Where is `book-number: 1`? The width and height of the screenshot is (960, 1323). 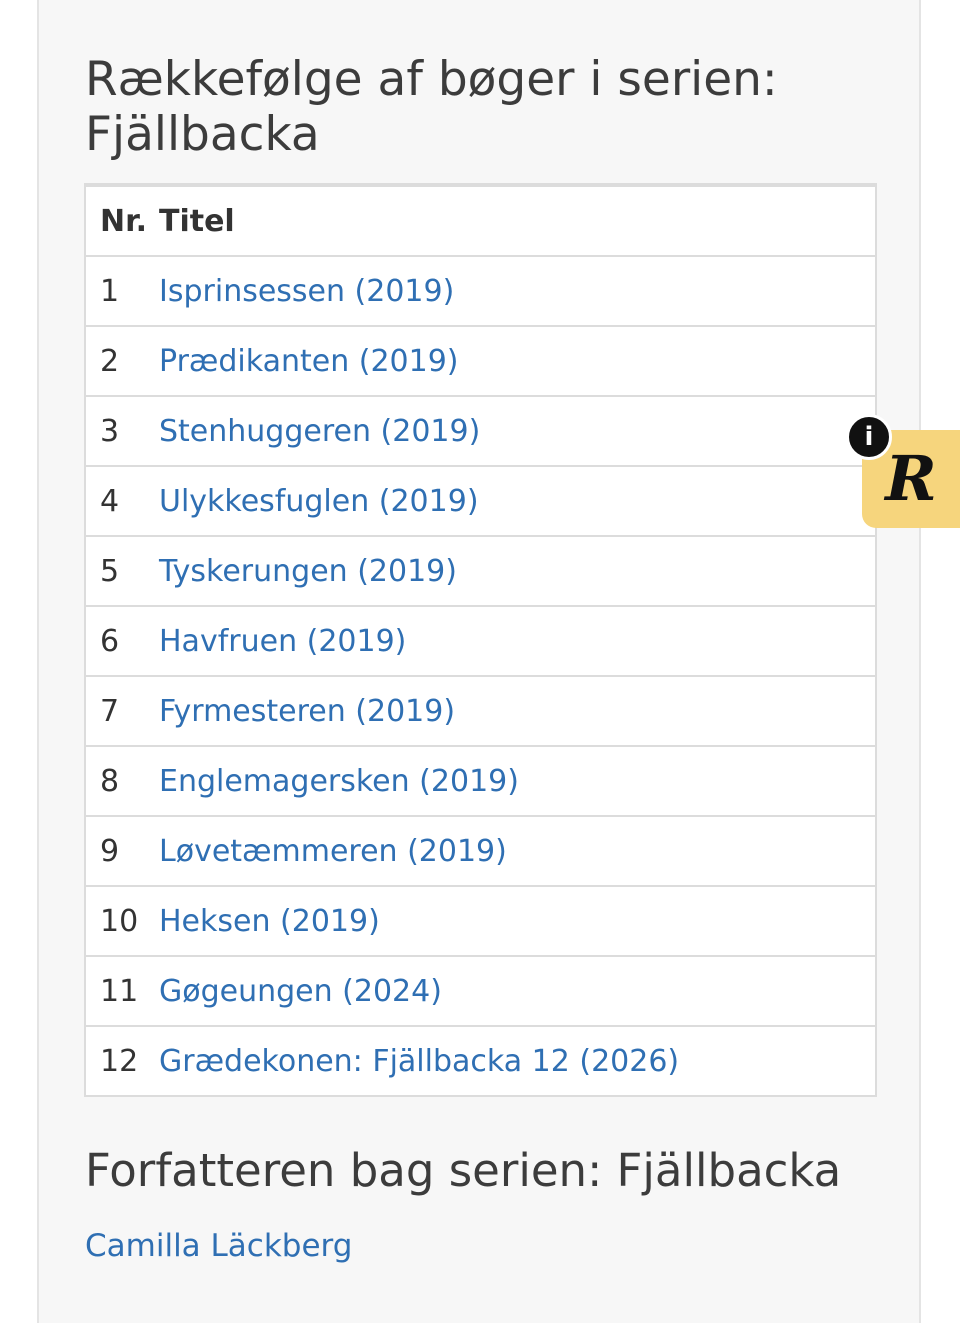
book-number: 1 is located at coordinates (122, 291).